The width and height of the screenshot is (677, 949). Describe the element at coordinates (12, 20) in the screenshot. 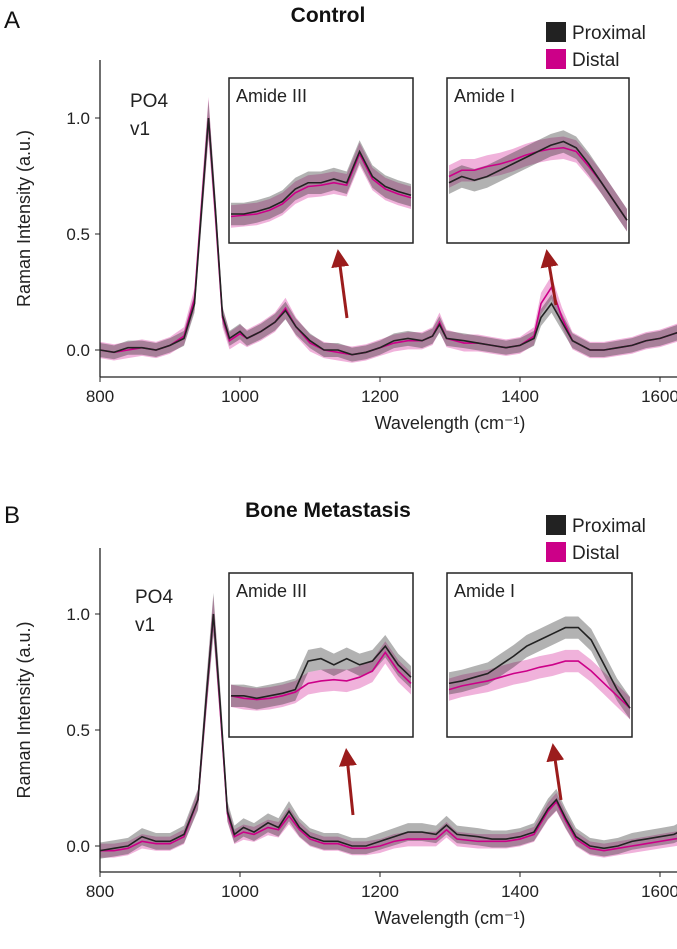

I see `panel-label: A` at that location.